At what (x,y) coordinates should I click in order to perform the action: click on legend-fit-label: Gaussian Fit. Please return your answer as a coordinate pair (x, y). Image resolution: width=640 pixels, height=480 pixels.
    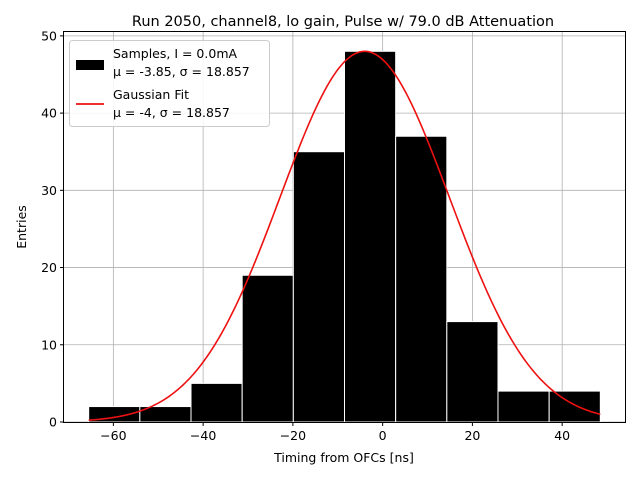
    Looking at the image, I should click on (151, 94).